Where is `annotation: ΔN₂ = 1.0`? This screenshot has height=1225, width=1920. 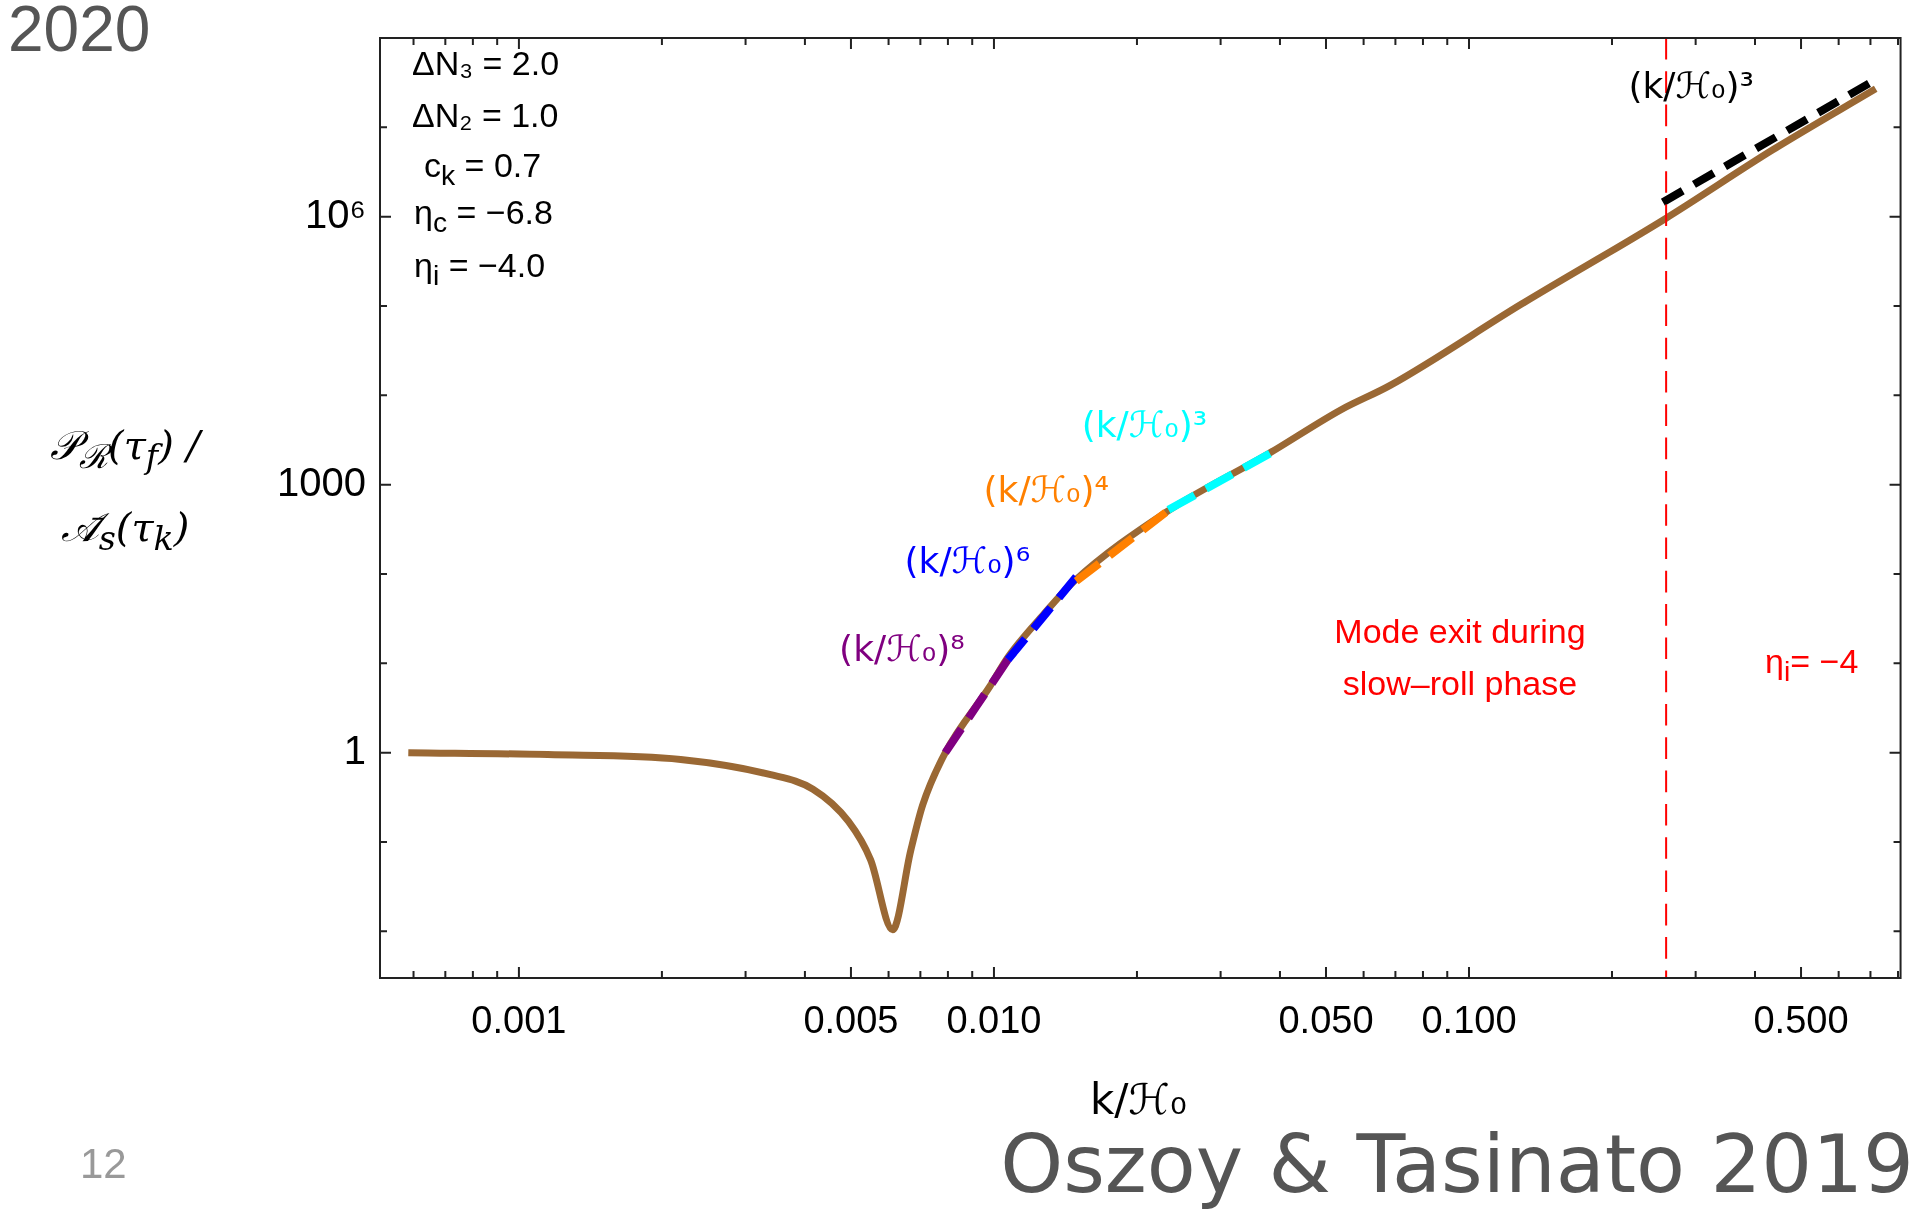 annotation: ΔN₂ = 1.0 is located at coordinates (485, 115).